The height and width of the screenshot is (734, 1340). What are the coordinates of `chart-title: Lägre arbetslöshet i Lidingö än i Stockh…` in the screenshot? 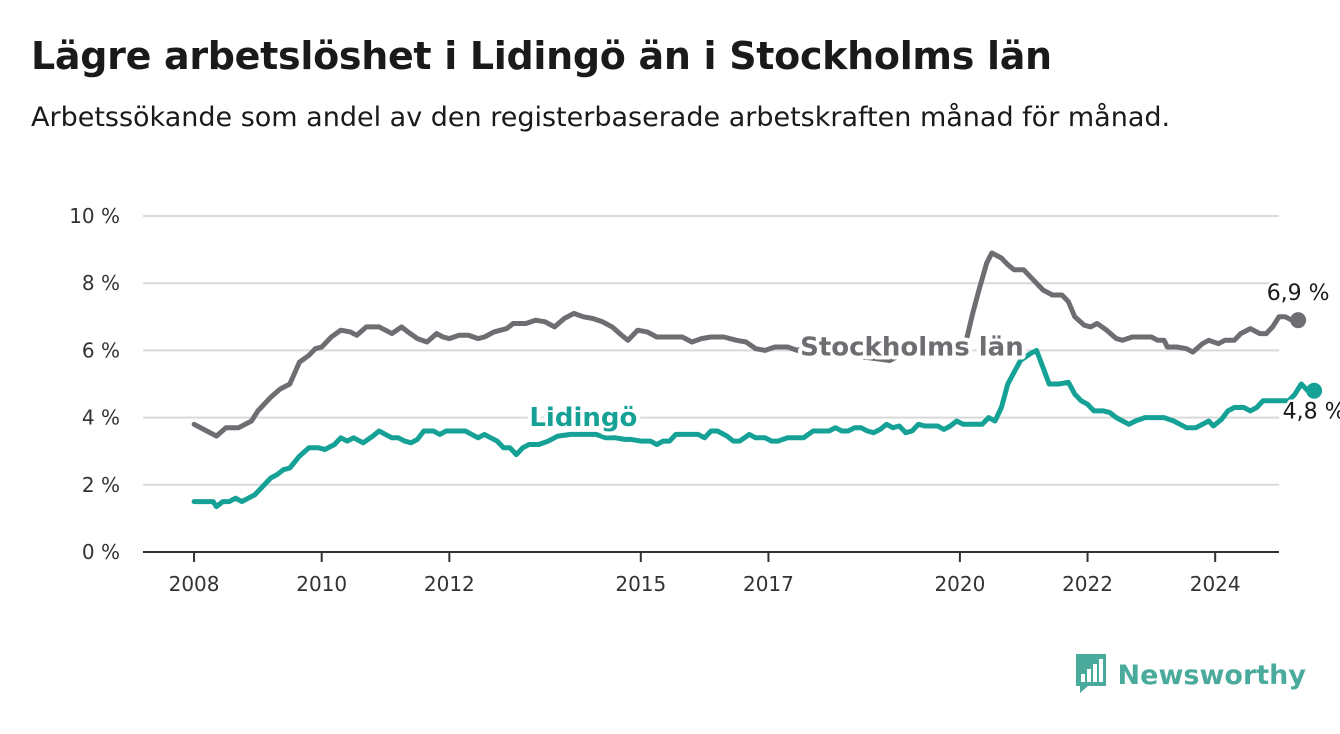 It's located at (541, 56).